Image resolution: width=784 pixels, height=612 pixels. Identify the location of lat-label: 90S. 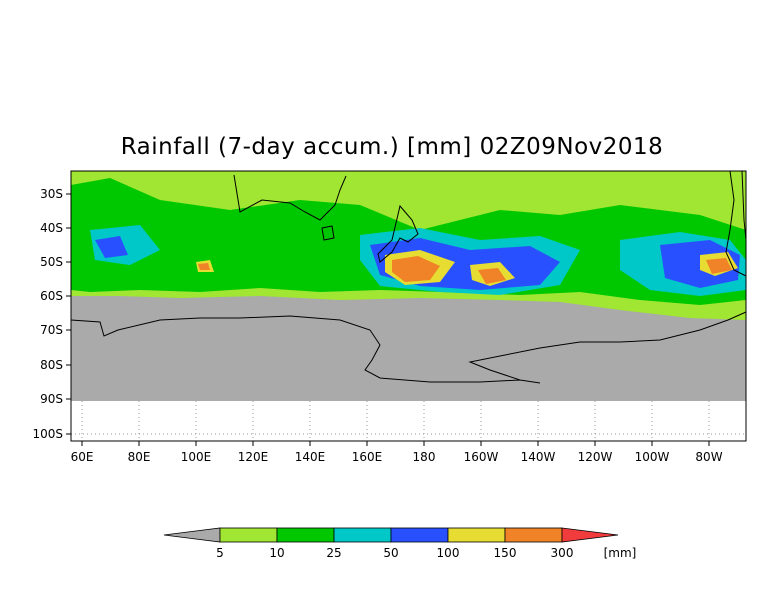
(51, 399).